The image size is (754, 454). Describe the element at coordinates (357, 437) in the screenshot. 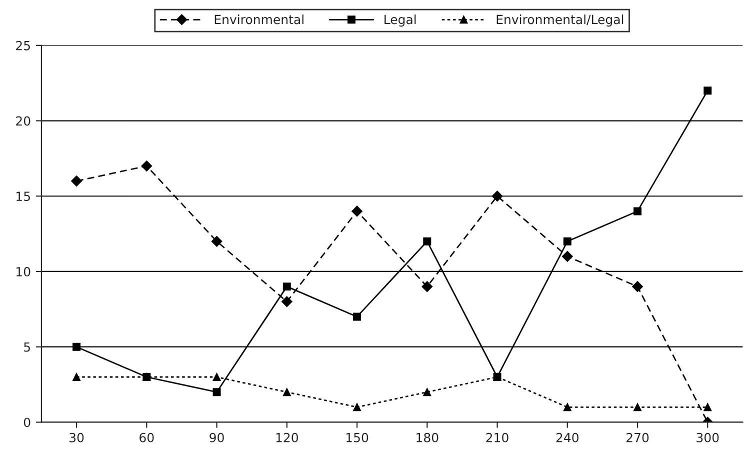

I see `x-tick-label: 150` at that location.